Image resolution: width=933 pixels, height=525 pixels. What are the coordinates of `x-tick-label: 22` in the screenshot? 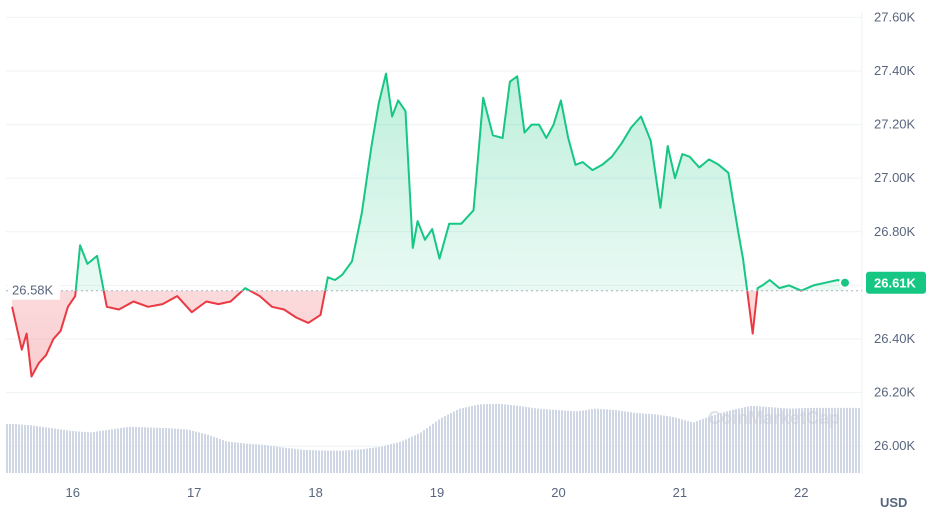 It's located at (801, 492).